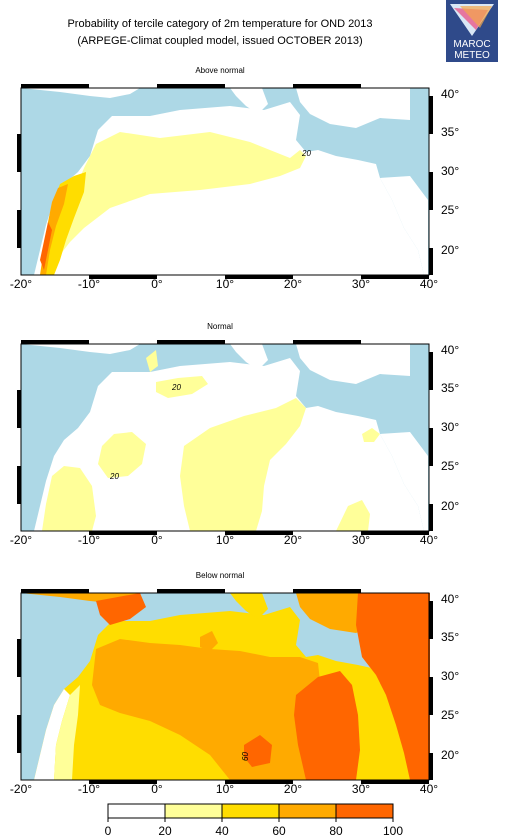 The height and width of the screenshot is (840, 513). Describe the element at coordinates (472, 55) in the screenshot. I see `logo-word2: METEO` at that location.